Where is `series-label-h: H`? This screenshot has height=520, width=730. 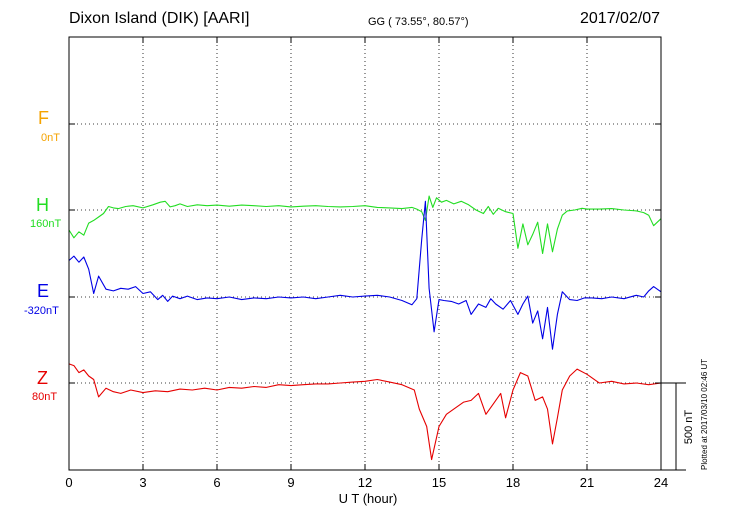 series-label-h: H is located at coordinates (42, 205).